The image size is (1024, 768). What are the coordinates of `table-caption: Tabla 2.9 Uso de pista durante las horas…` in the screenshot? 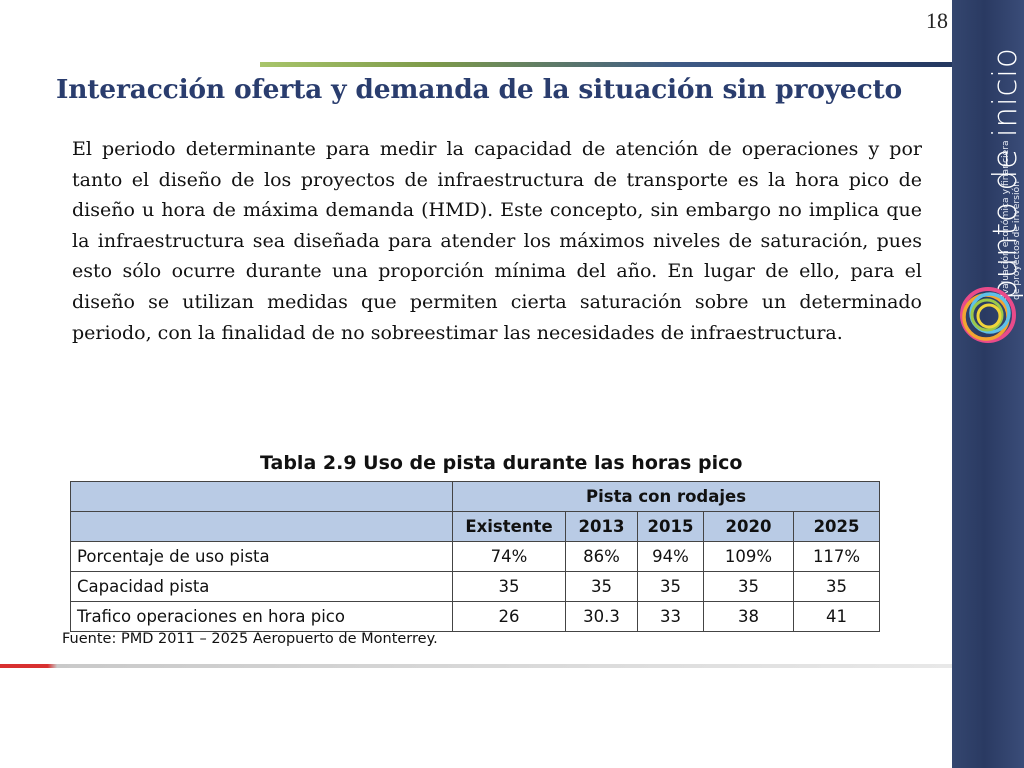 It's located at (501, 463).